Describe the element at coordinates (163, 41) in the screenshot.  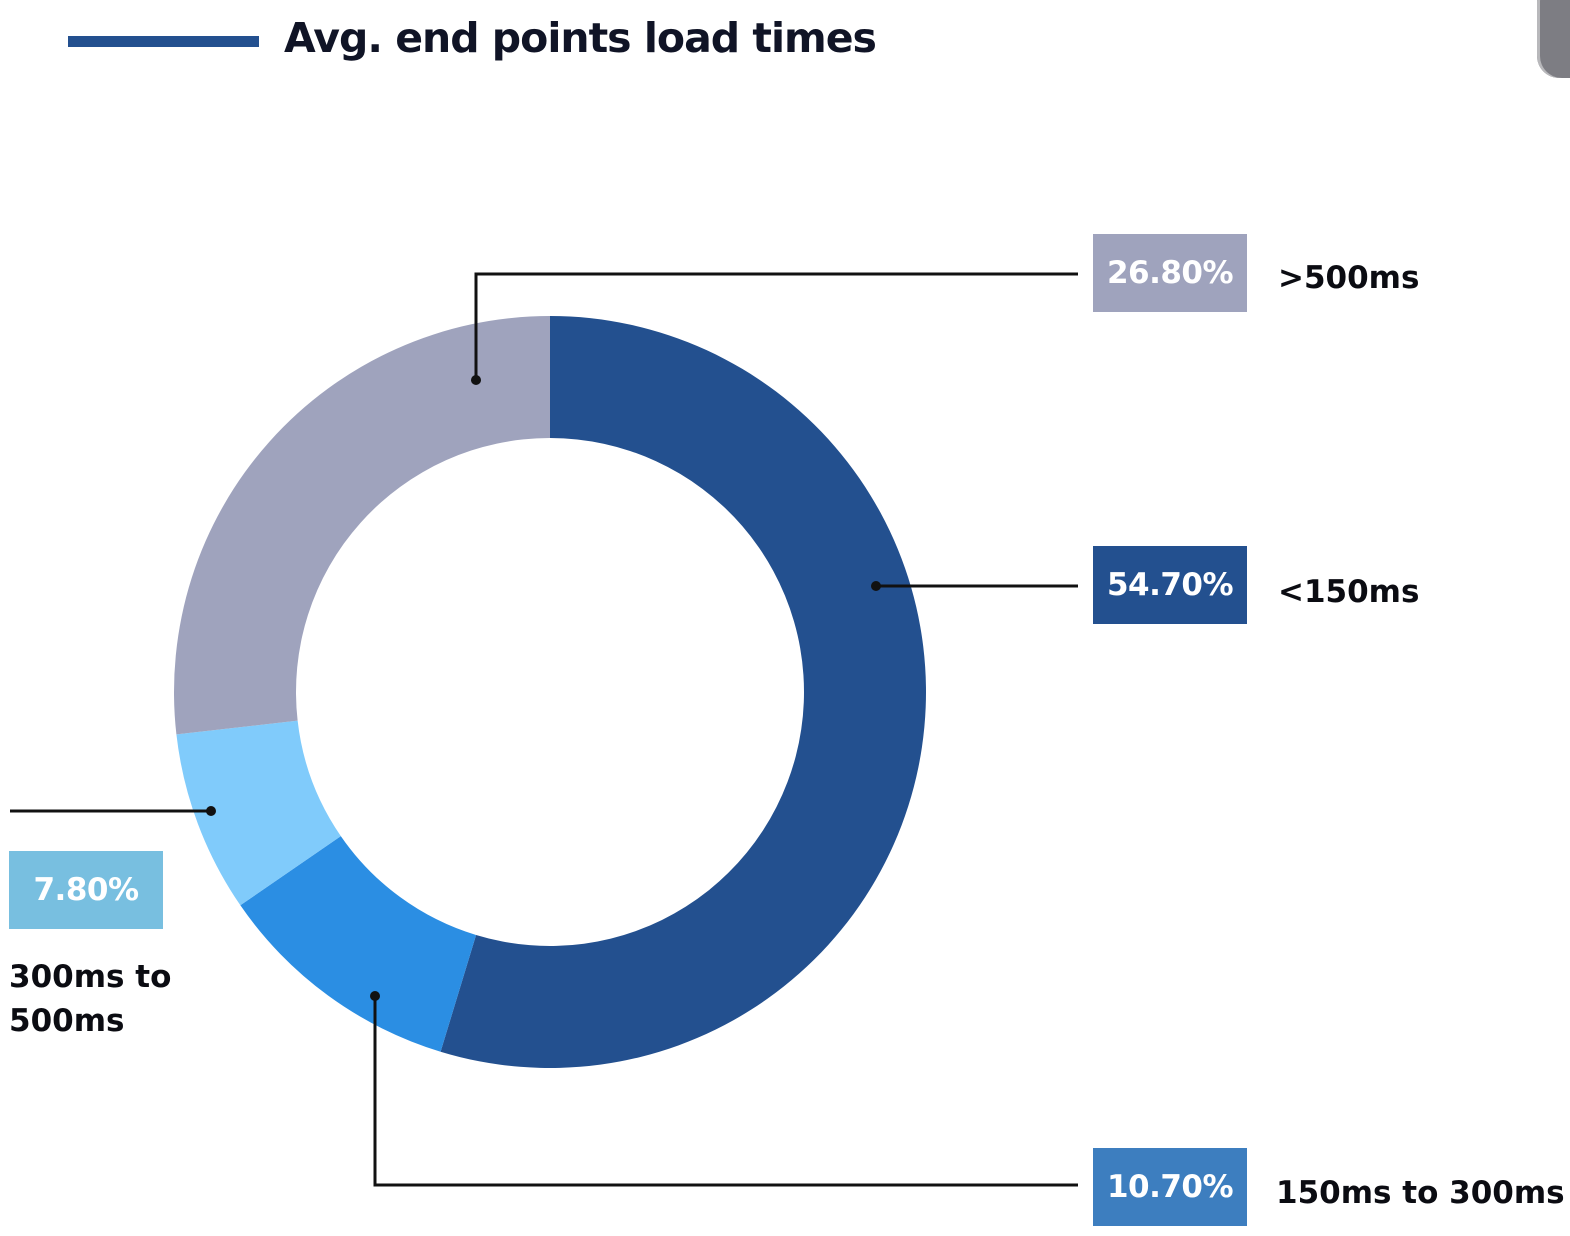
I see `title-legend-bar` at that location.